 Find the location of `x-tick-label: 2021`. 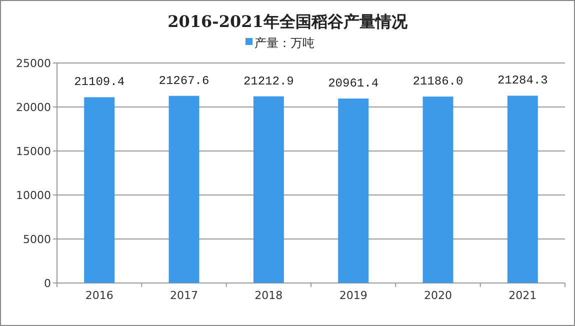

x-tick-label: 2021 is located at coordinates (522, 295).